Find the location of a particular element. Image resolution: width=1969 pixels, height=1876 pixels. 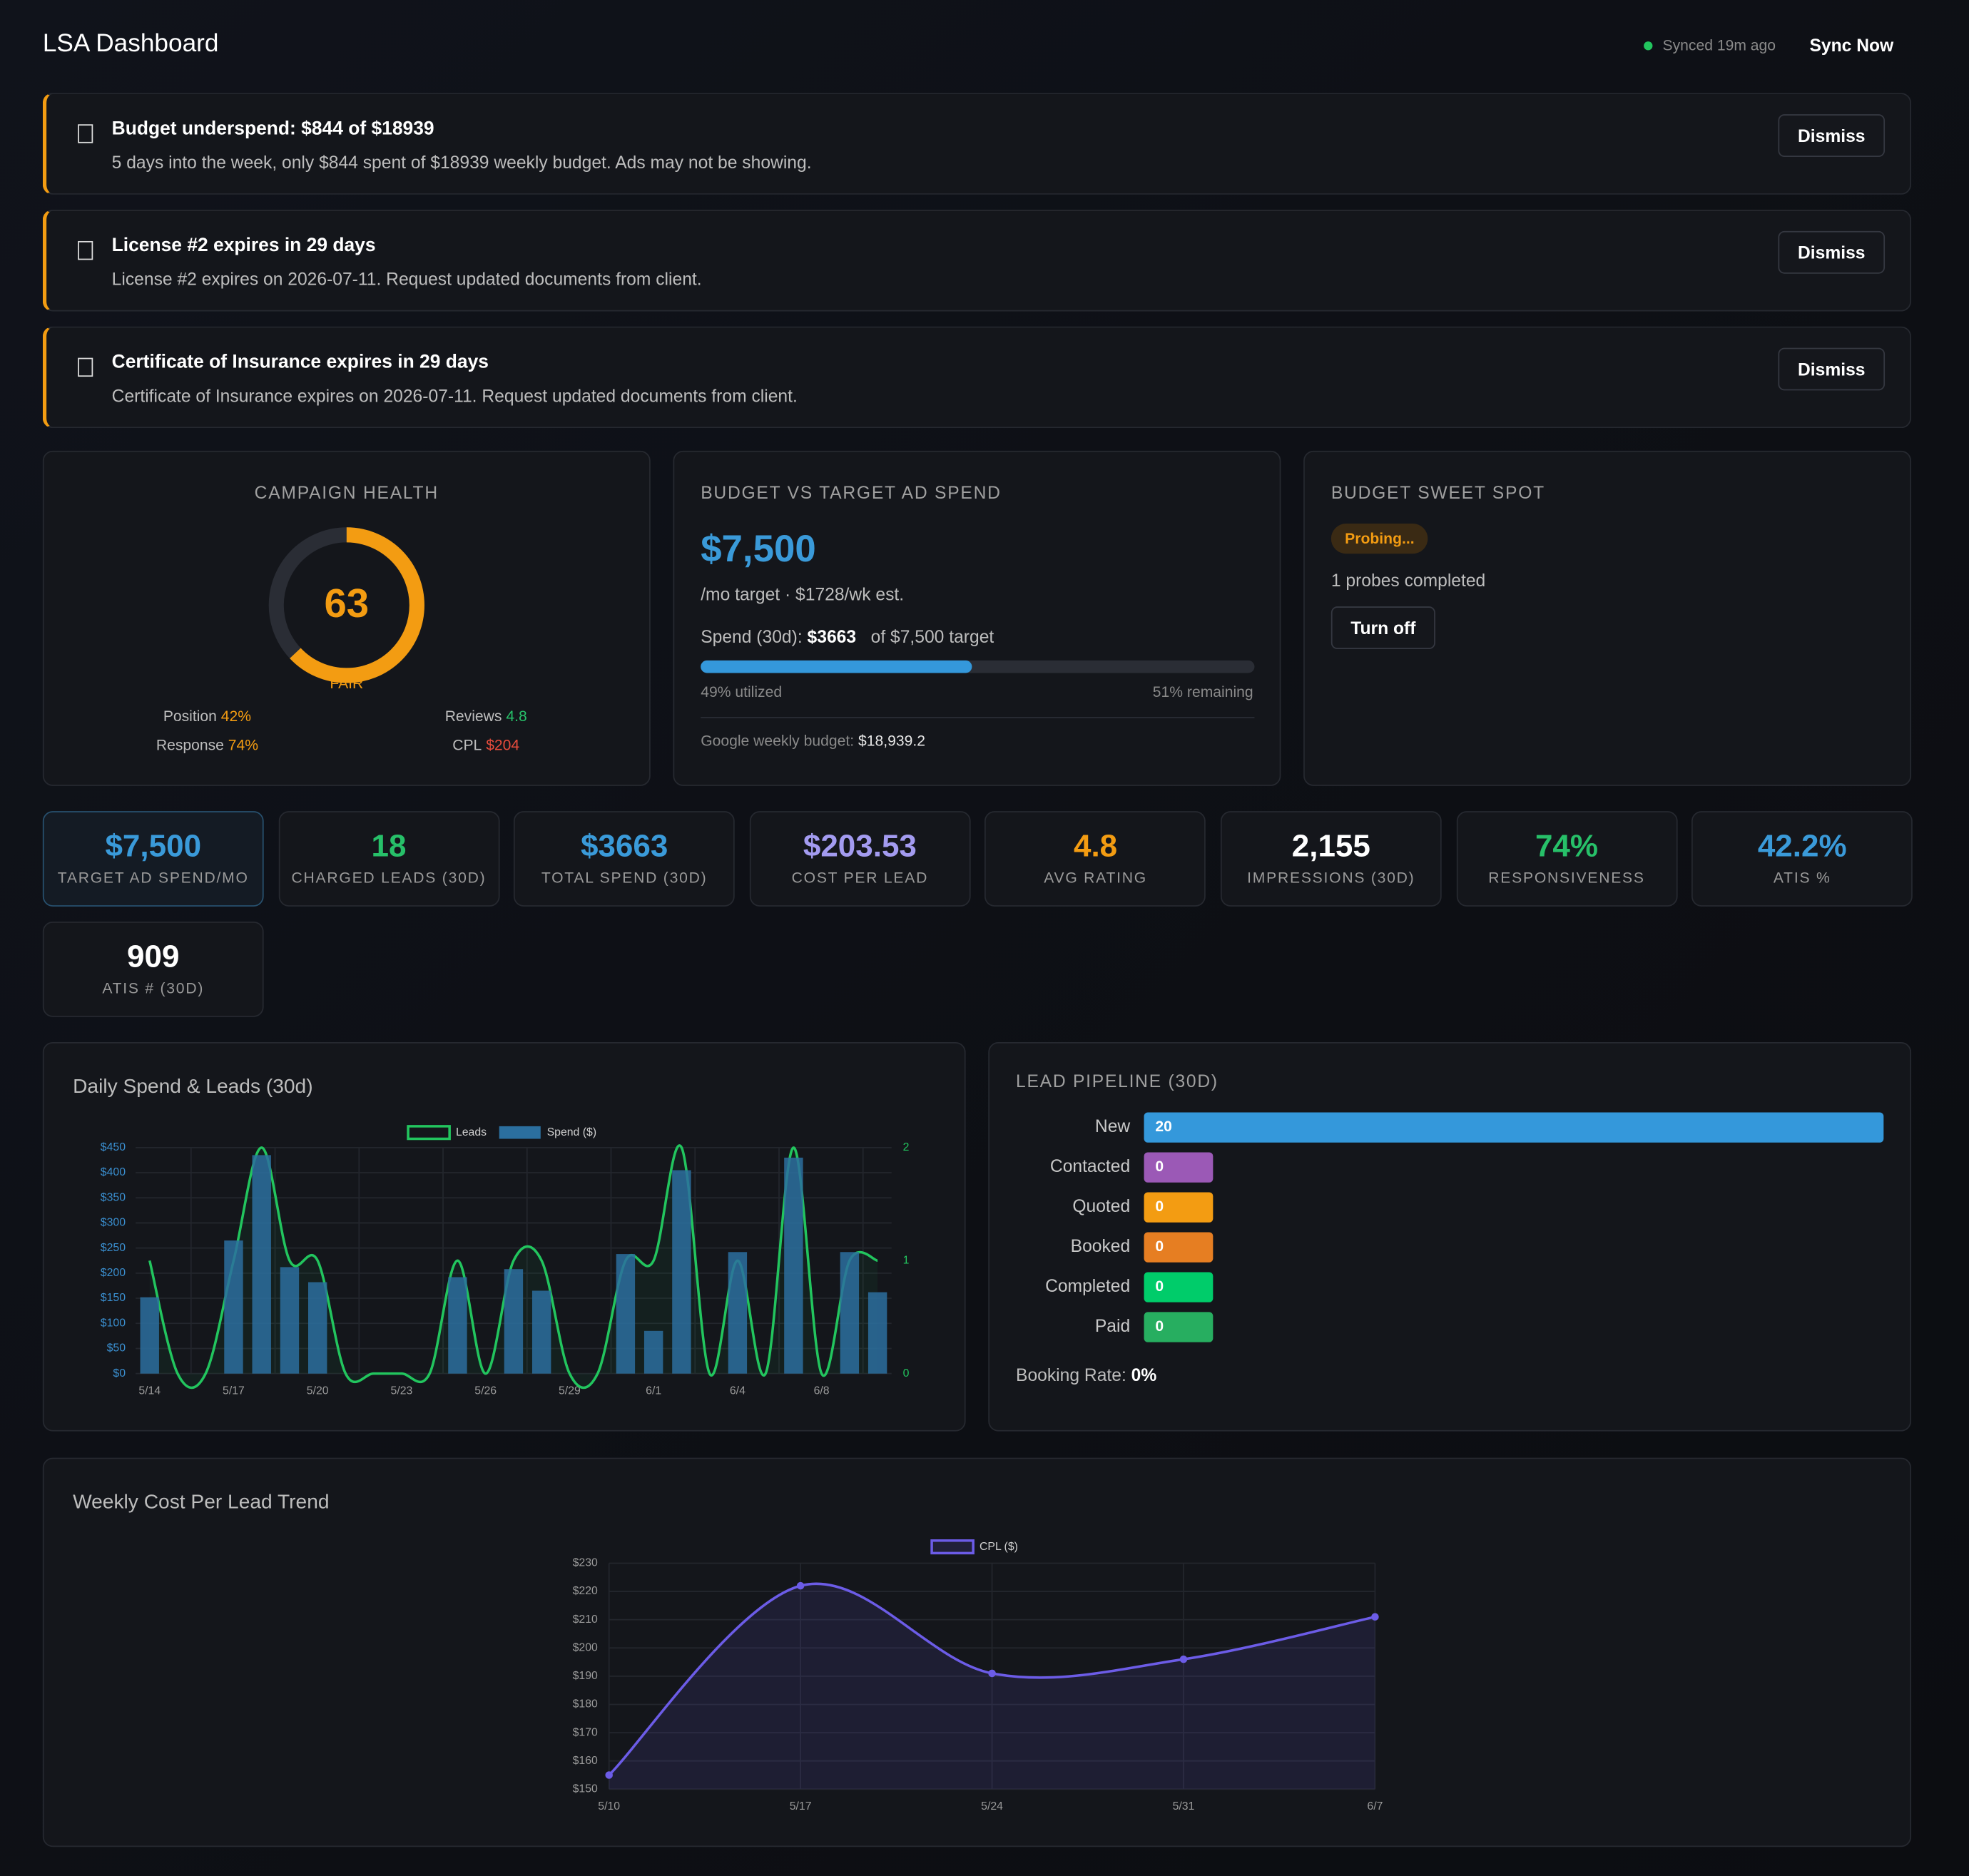

health-metric: Reviews 4.8 is located at coordinates (486, 716).